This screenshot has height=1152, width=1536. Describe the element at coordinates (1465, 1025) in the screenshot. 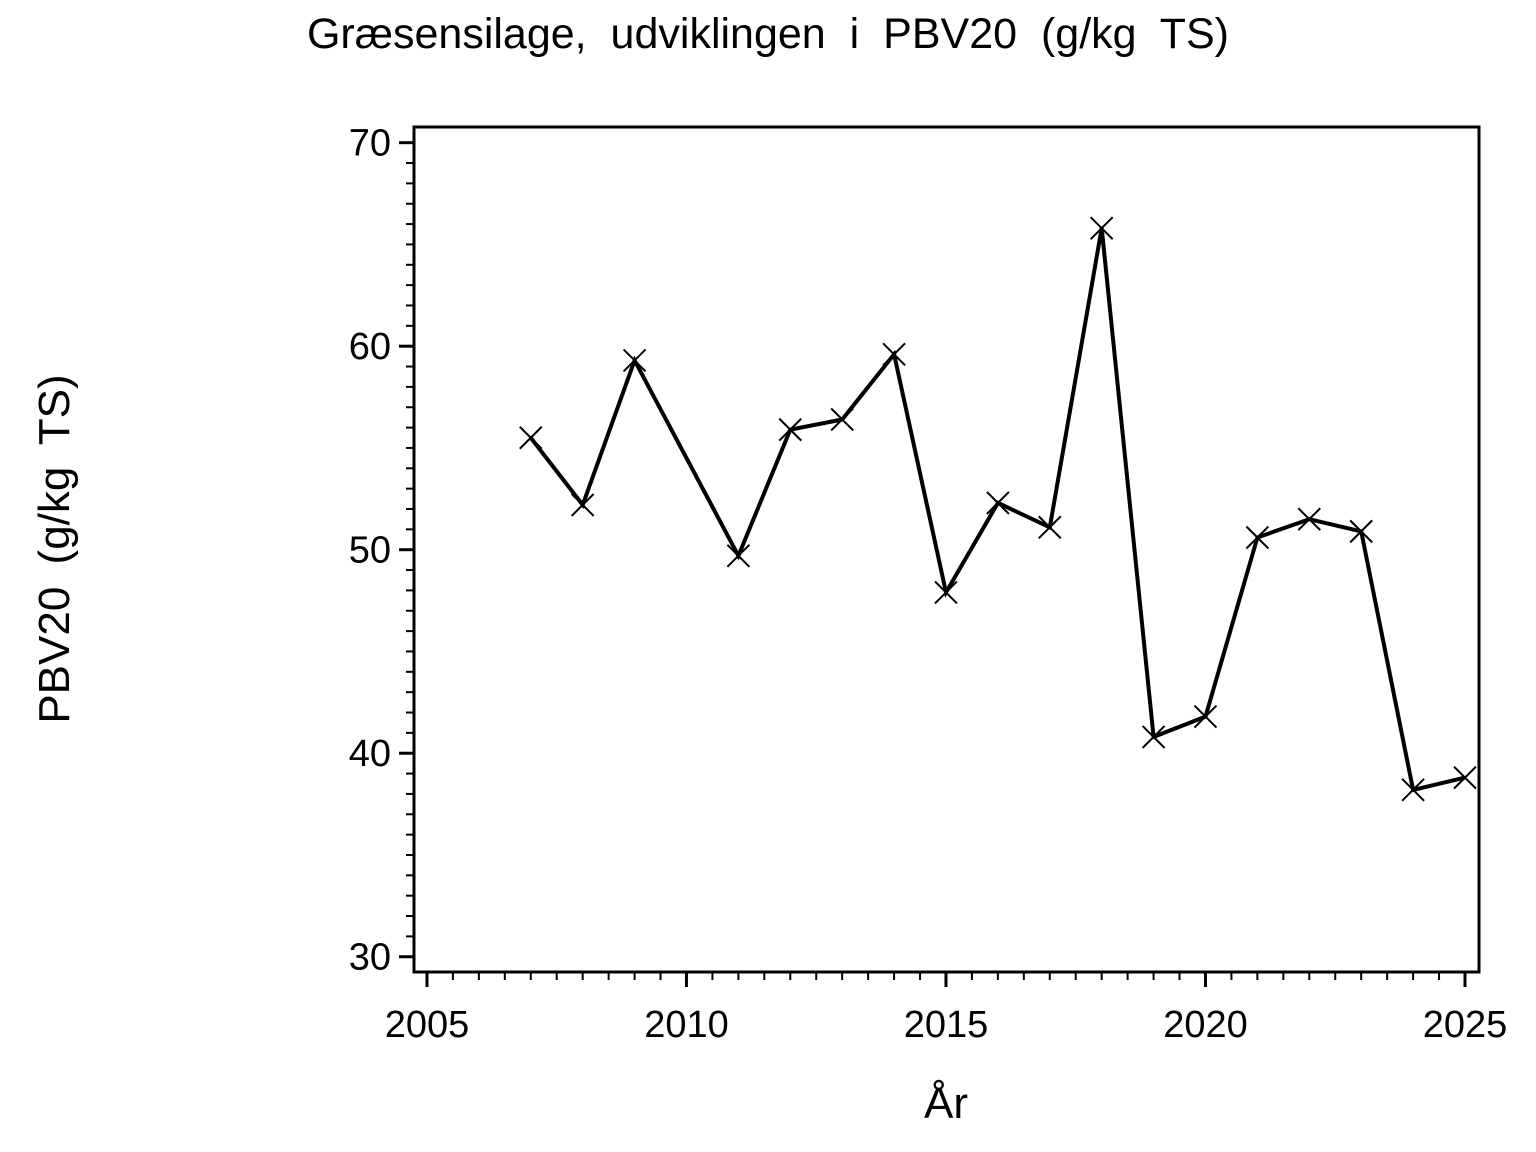

I see `x-tick-label: 2025` at that location.